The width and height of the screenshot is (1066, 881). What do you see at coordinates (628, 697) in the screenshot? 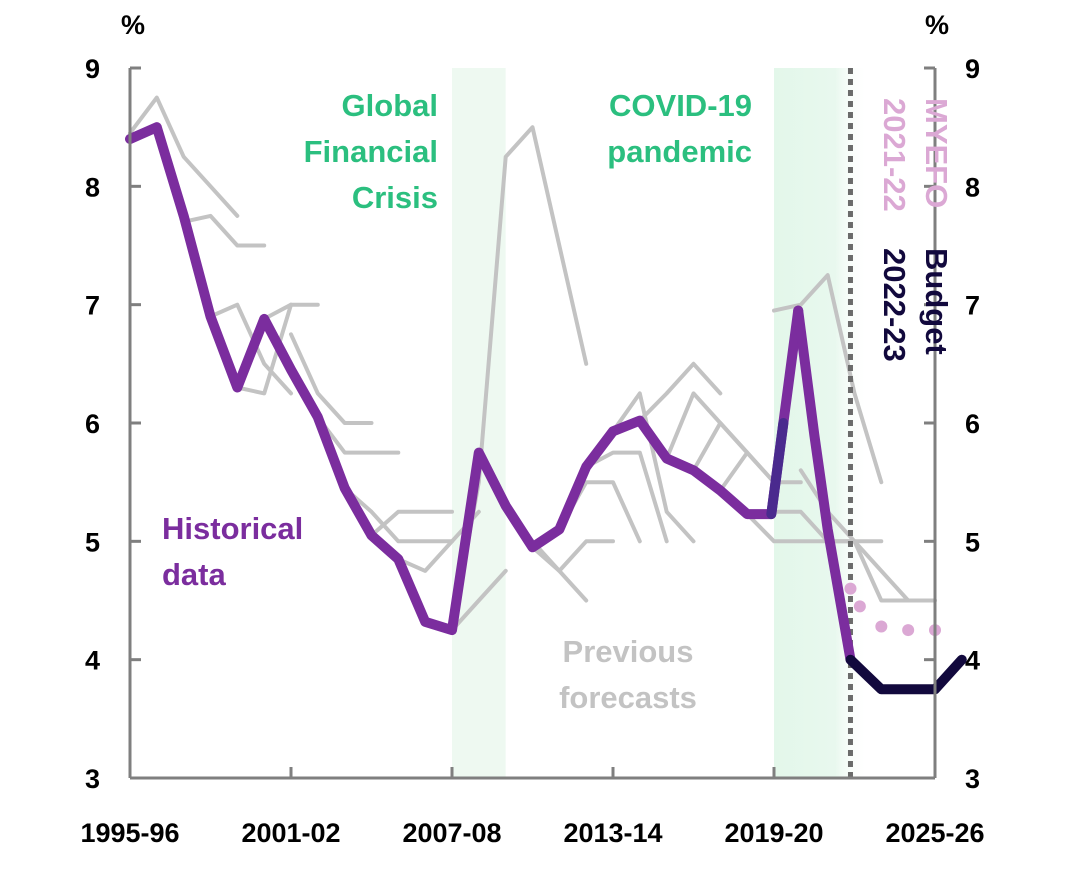
I see `previous-forecasts-label: forecasts` at bounding box center [628, 697].